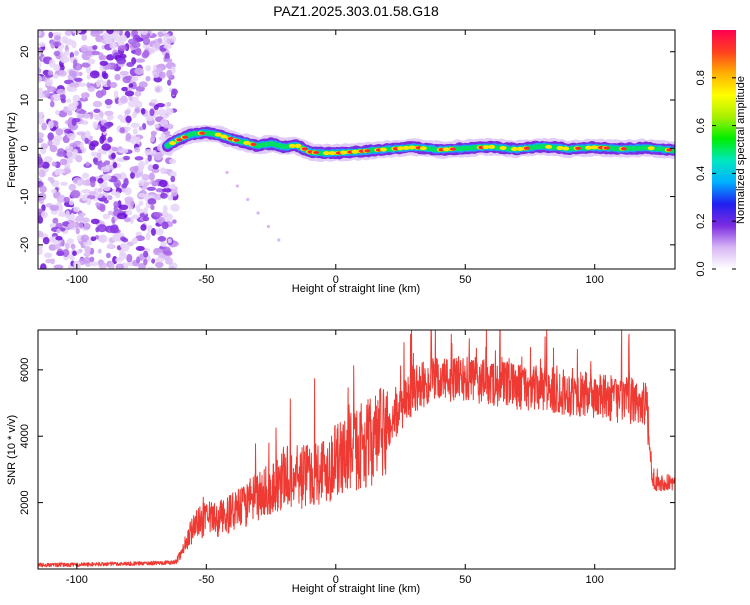 The width and height of the screenshot is (750, 605). Describe the element at coordinates (465, 580) in the screenshot. I see `snr-xtick-label: 50` at that location.